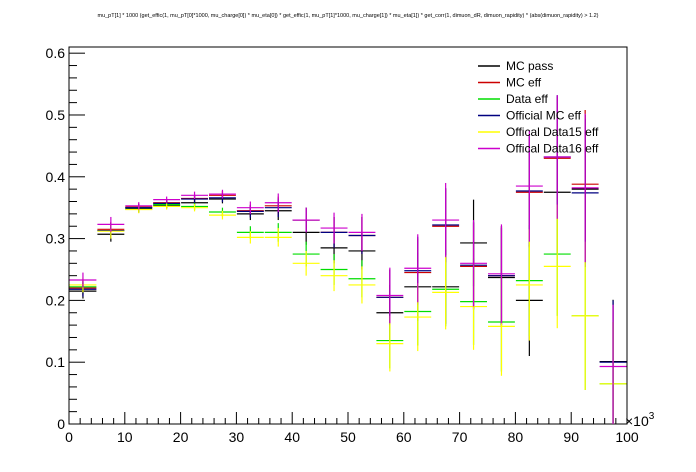 The height and width of the screenshot is (472, 696). What do you see at coordinates (524, 83) in the screenshot?
I see `legend-label: MC eff` at bounding box center [524, 83].